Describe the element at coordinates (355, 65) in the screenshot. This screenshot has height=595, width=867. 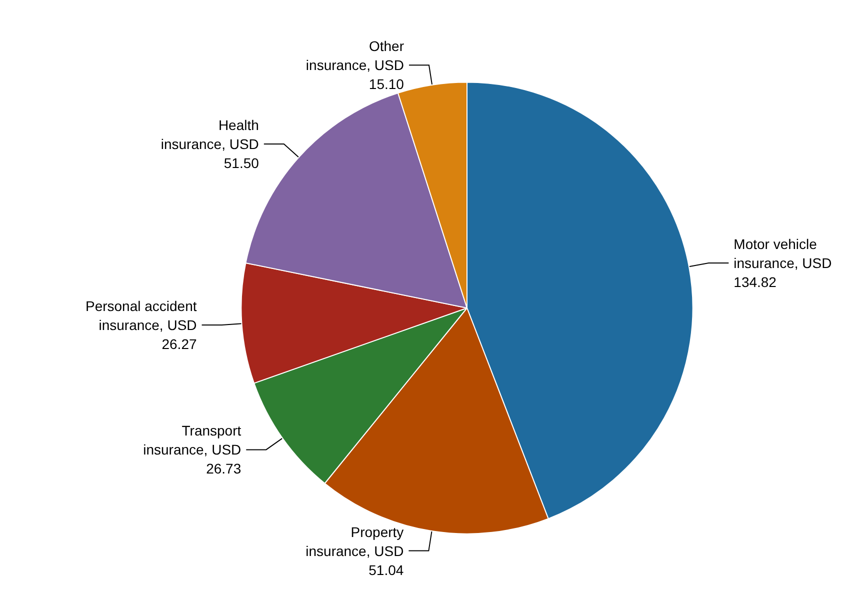
I see `slice-label: Other insurance, USD 15.10` at that location.